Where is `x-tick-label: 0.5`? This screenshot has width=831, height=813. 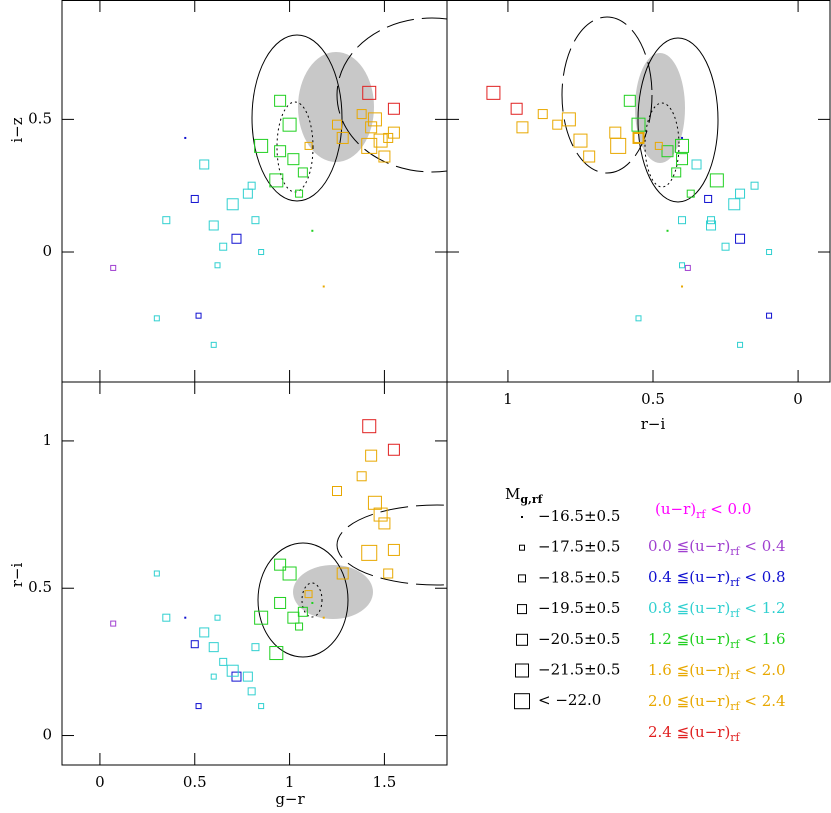
x-tick-label: 0.5 is located at coordinates (653, 399).